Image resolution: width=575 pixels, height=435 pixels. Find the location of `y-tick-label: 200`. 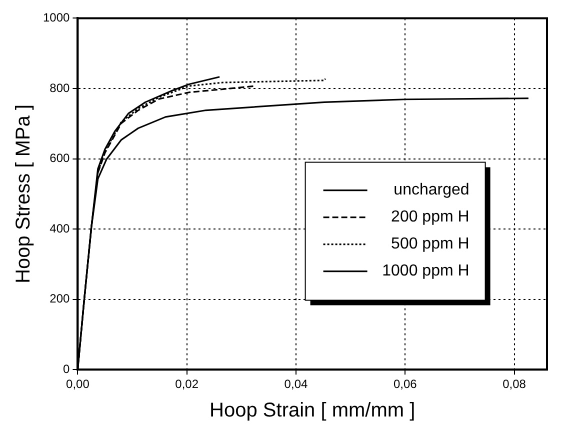

y-tick-label: 200 is located at coordinates (60, 299).